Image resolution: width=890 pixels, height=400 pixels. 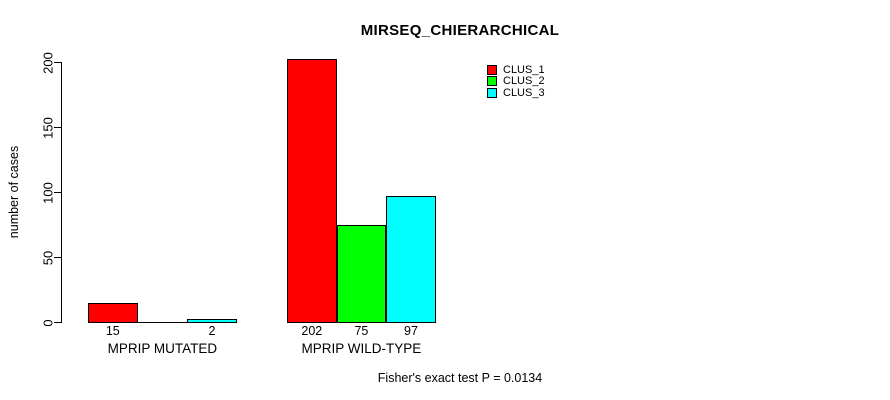 I want to click on legend-label: CLUS_2, so click(x=524, y=81).